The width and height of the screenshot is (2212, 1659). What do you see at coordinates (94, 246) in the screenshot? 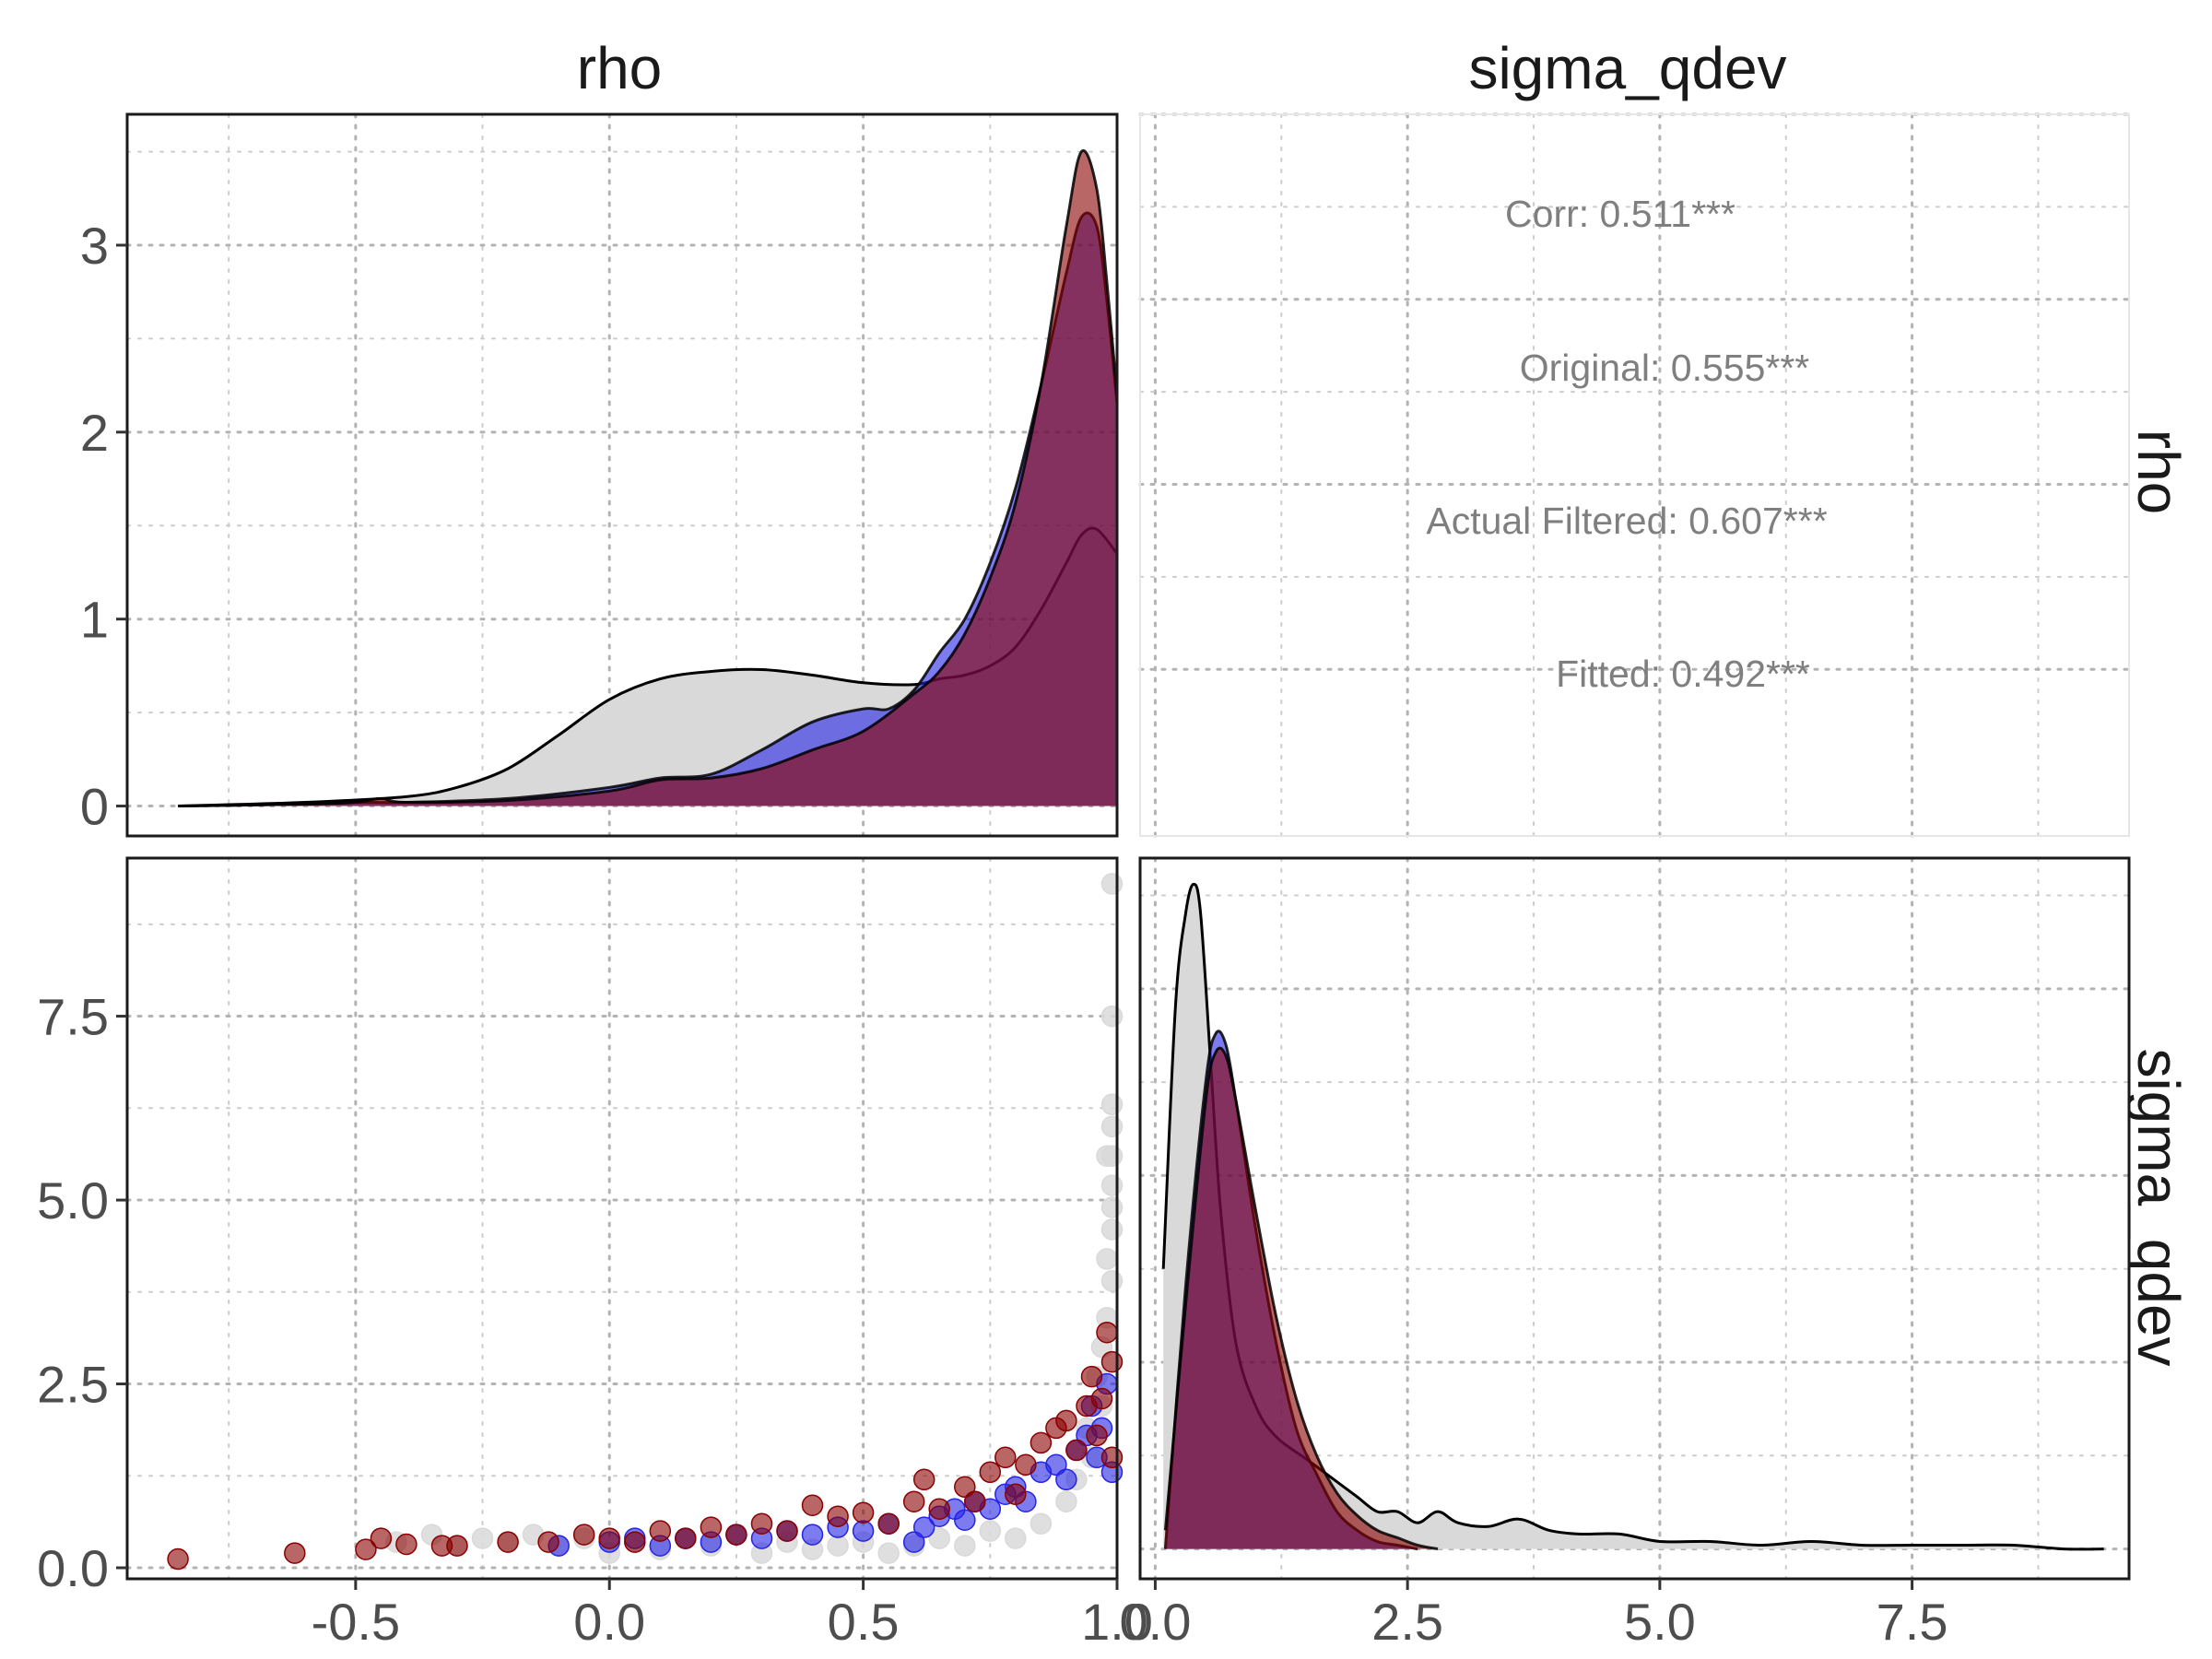
I see `y-axis-rho-density-tick-label: 3` at bounding box center [94, 246].